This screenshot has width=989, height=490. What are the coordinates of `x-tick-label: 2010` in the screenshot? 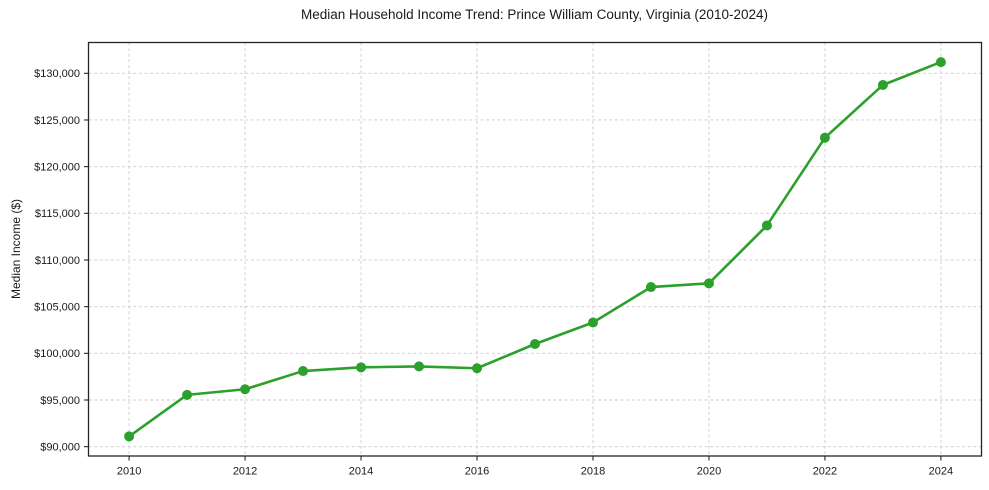 It's located at (129, 472).